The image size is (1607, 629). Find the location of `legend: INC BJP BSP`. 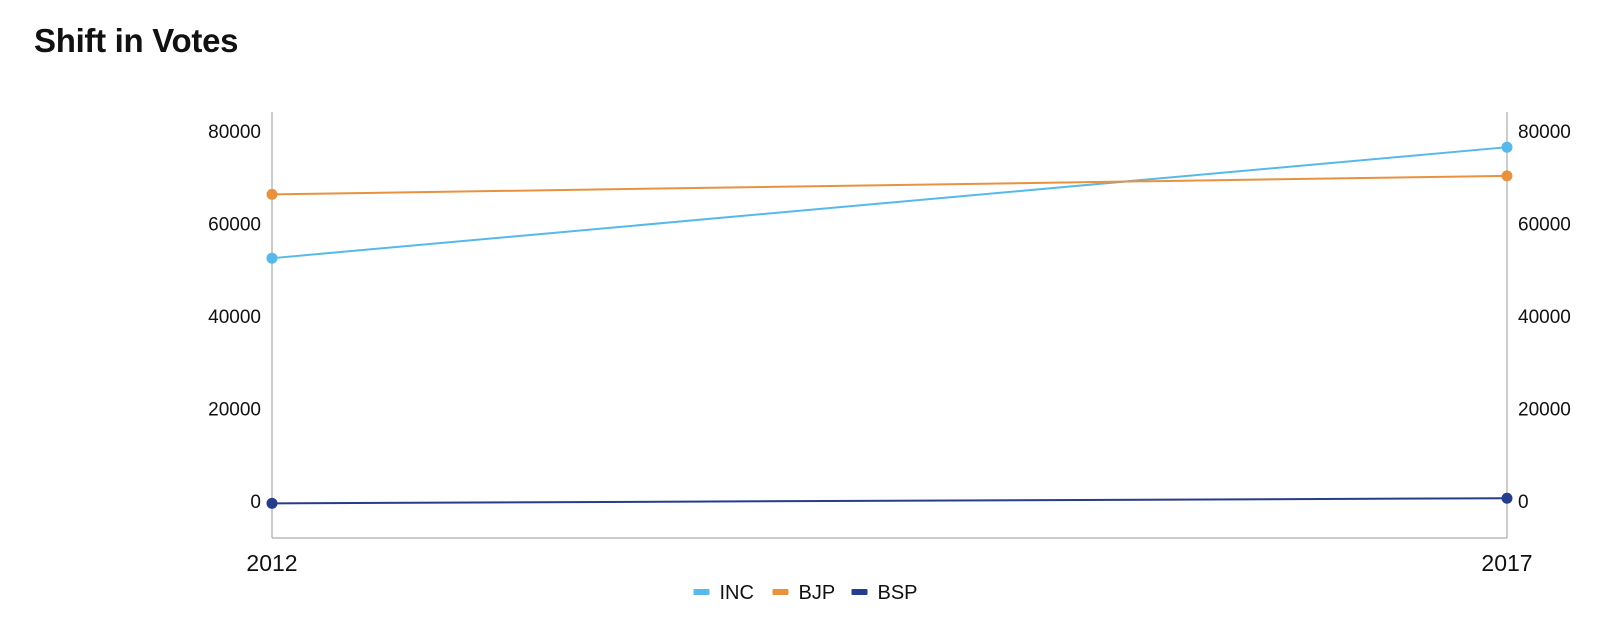

legend: INC BJP BSP is located at coordinates (805, 593).